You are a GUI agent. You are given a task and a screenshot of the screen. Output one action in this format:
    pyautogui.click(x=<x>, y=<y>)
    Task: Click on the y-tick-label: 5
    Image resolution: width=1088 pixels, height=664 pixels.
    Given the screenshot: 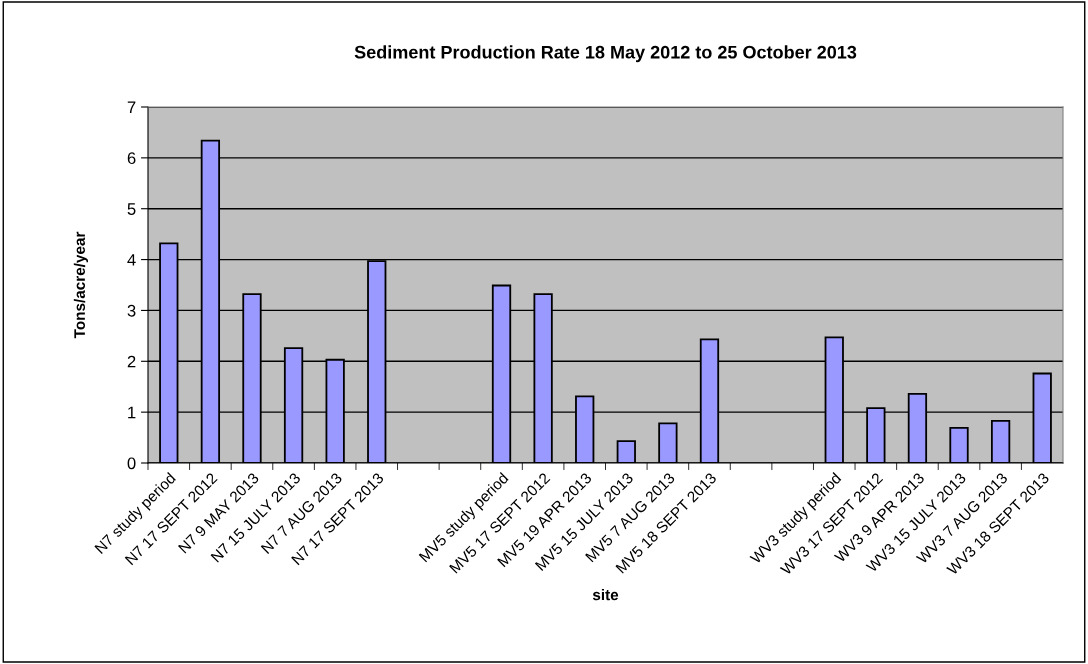 What is the action you would take?
    pyautogui.click(x=131, y=209)
    